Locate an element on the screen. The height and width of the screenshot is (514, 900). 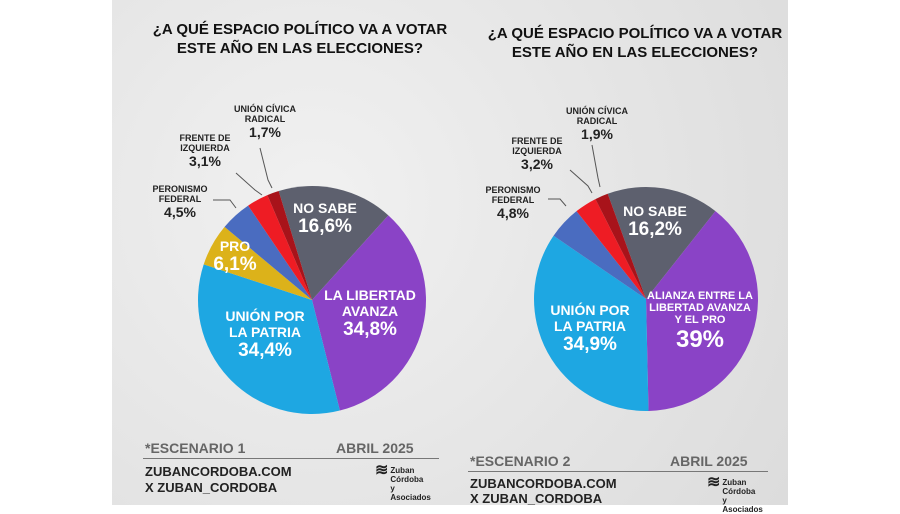
label-uxp-2: UNIÓN POR LA PATRIA 34,9% is located at coordinates (590, 328).